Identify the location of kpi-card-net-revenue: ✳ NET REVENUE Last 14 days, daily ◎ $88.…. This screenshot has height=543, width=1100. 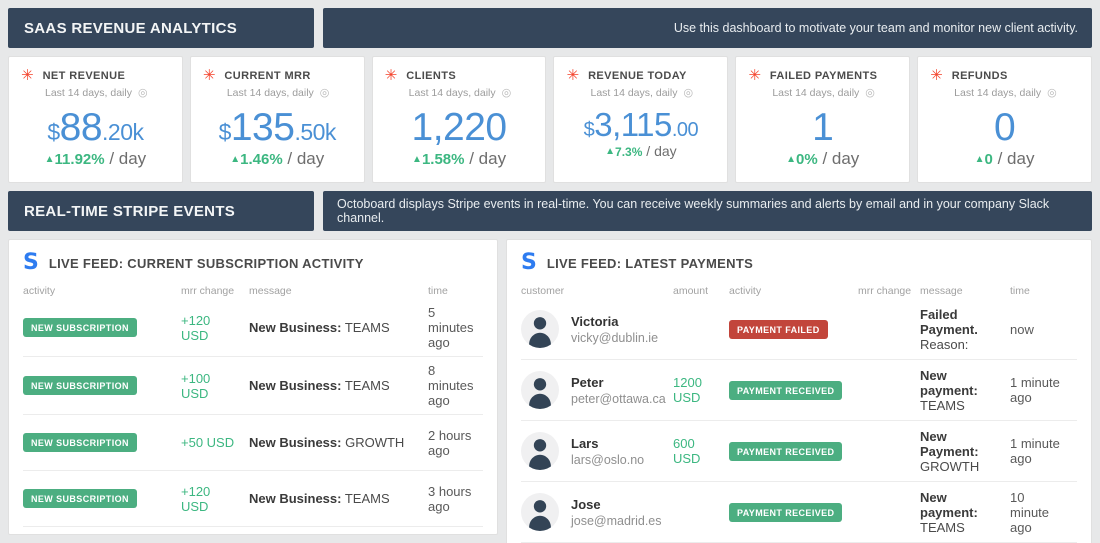
(95, 119).